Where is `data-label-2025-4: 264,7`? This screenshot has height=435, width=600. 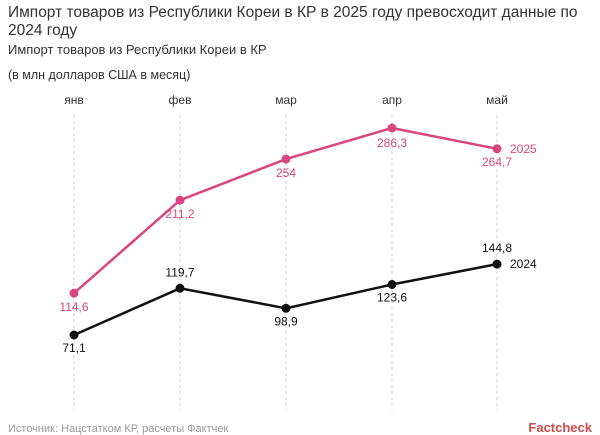 data-label-2025-4: 264,7 is located at coordinates (497, 162).